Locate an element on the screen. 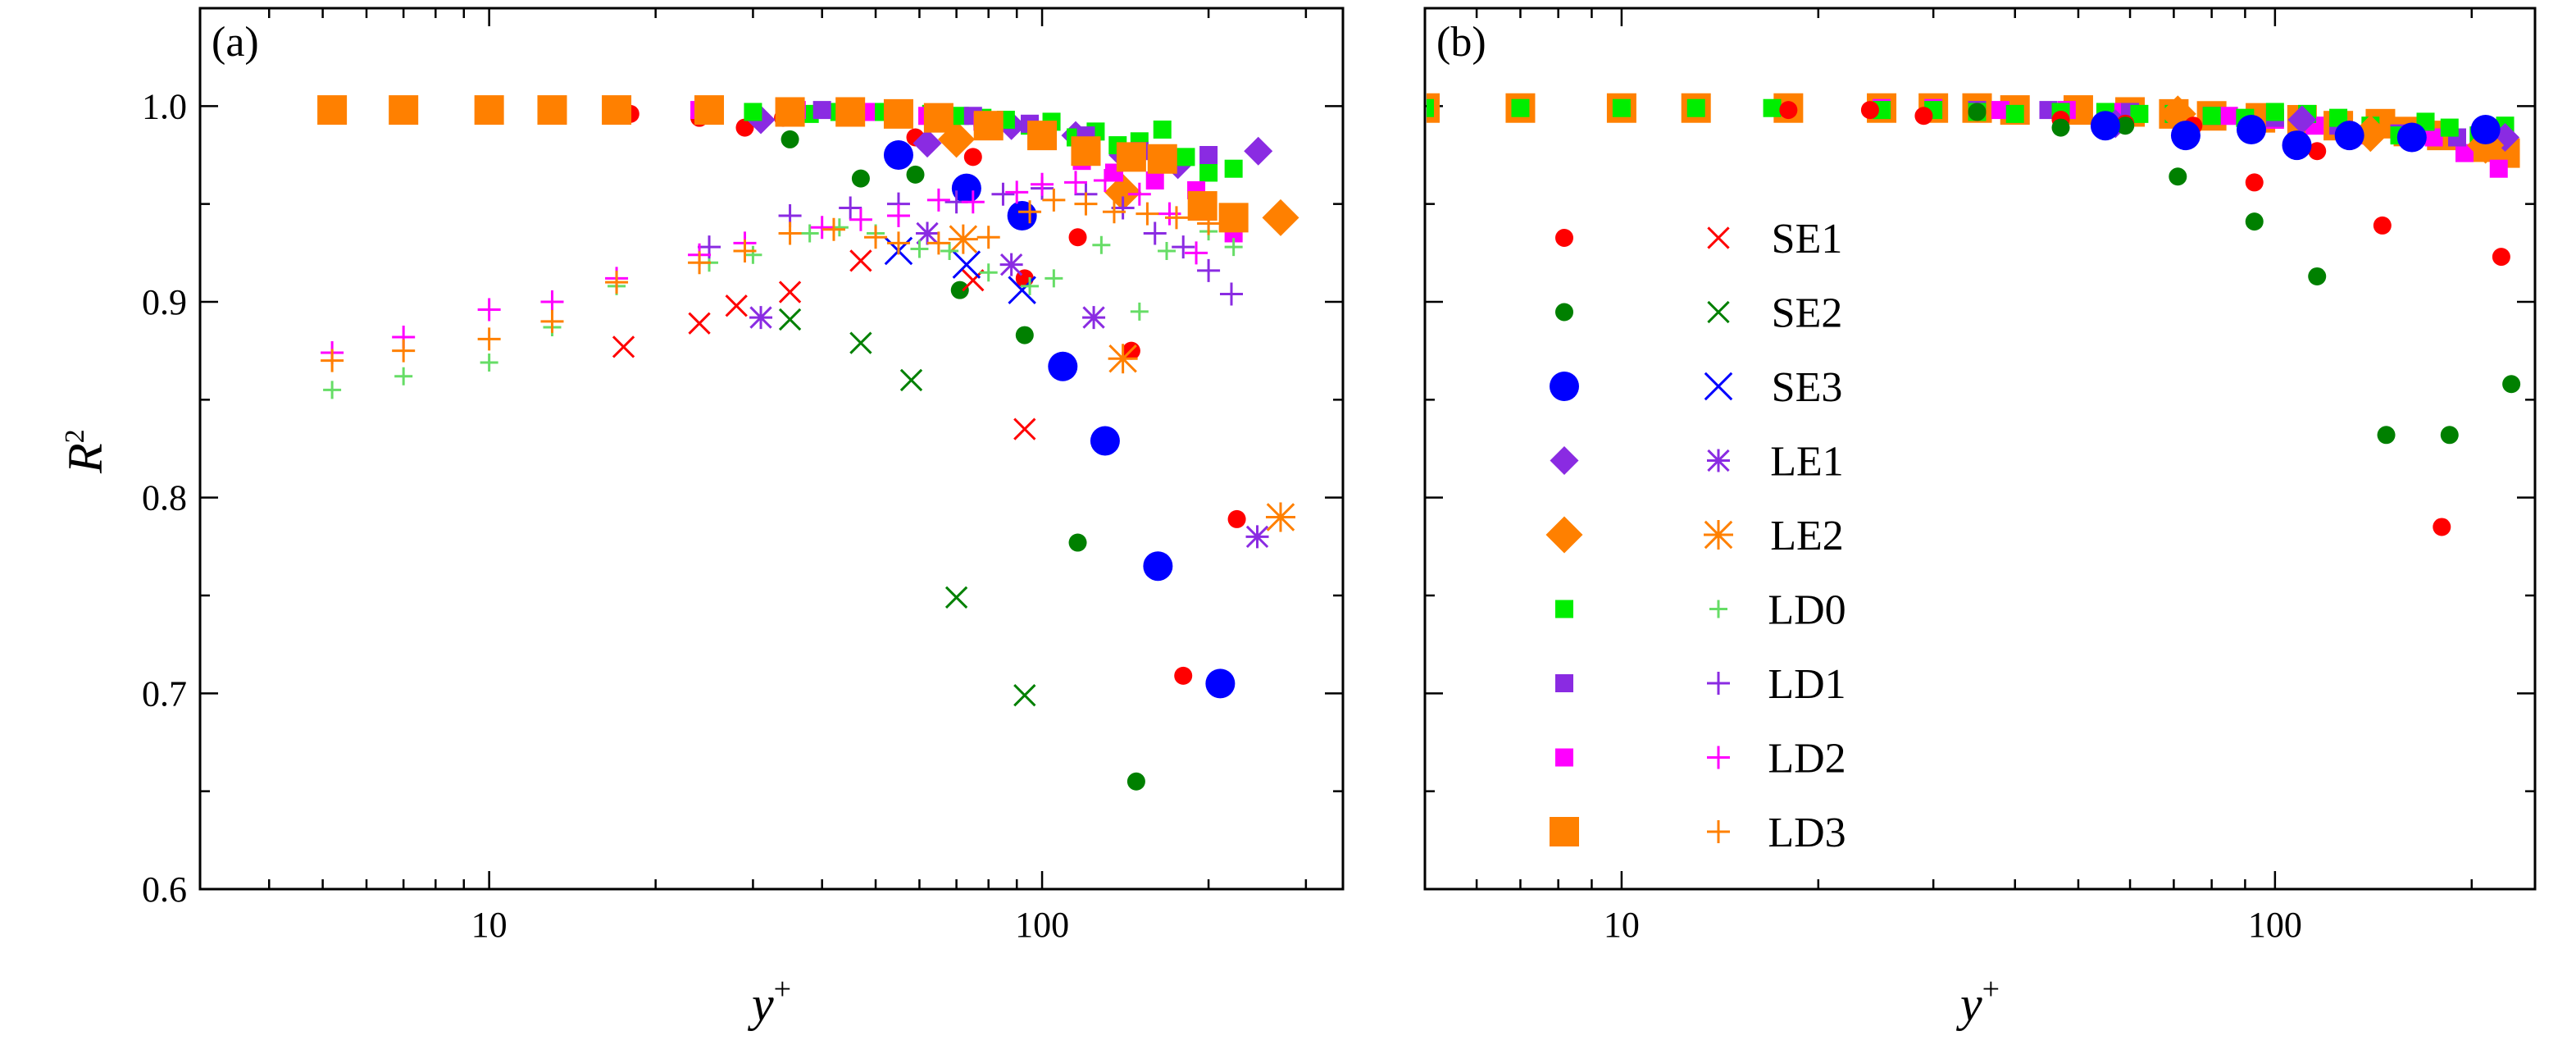  legend: SE1 SE2 SE3 LE1 LE2 LD0 LD1 LD2 LD3 is located at coordinates (1695, 536).